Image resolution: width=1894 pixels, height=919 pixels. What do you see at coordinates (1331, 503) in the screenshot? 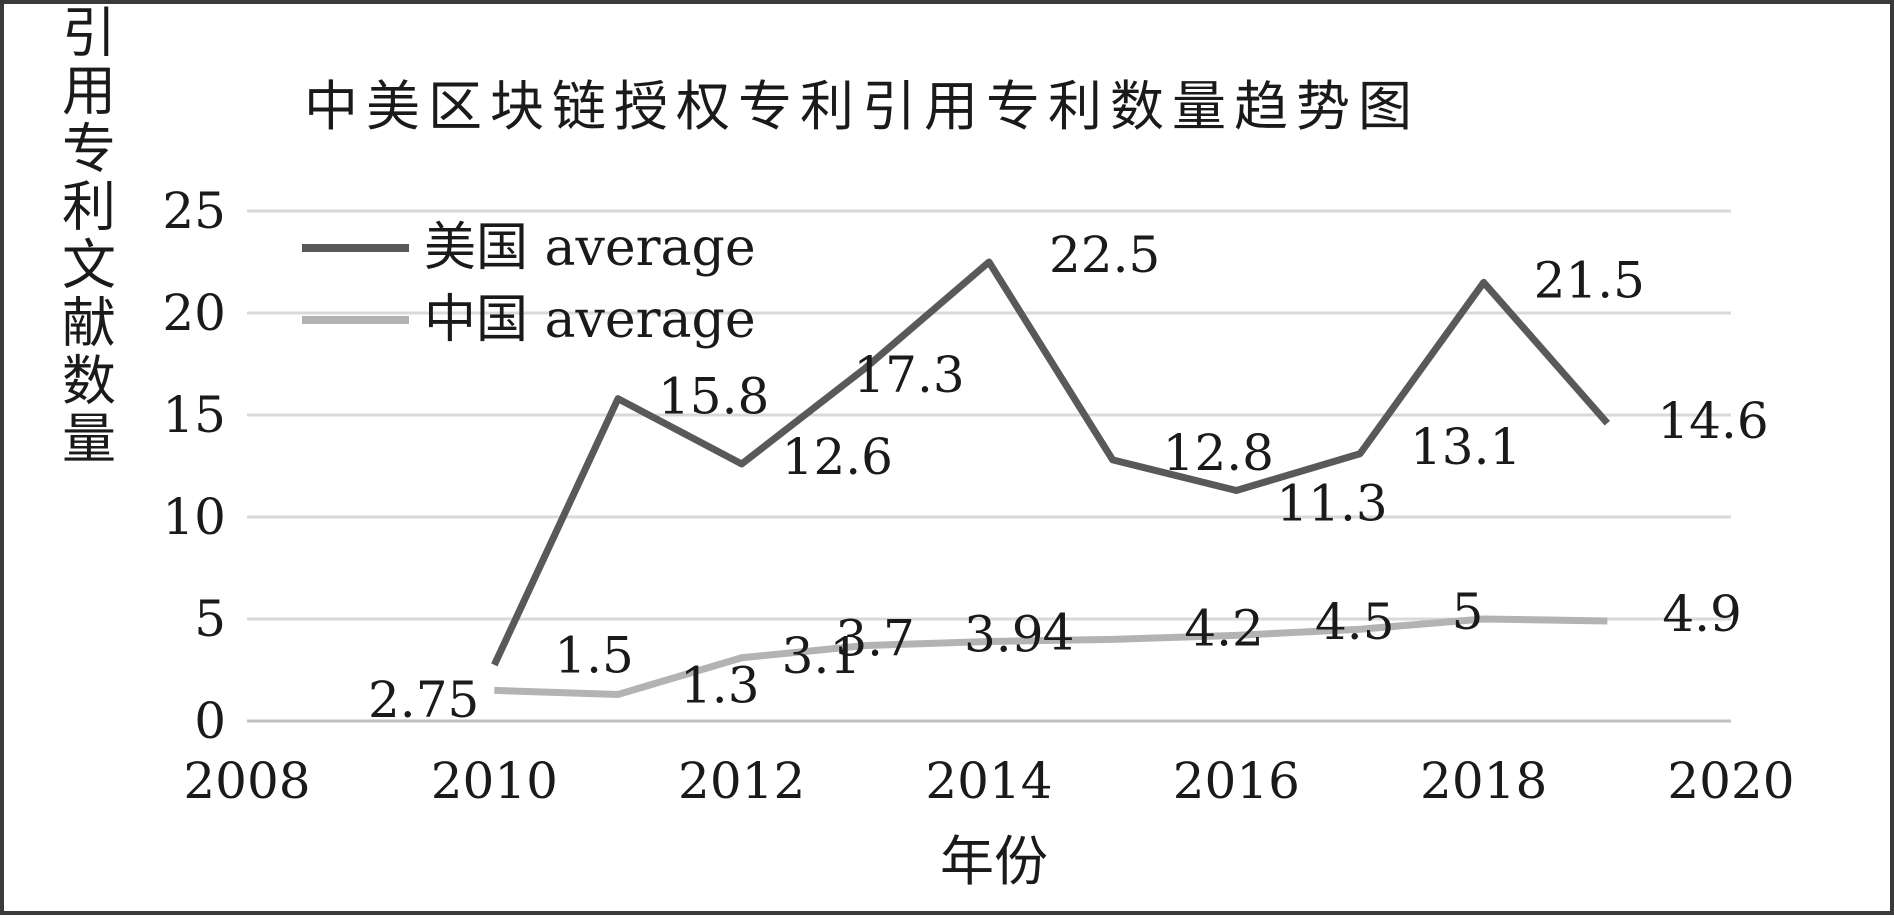
I see `data-label: 11.3` at bounding box center [1331, 503].